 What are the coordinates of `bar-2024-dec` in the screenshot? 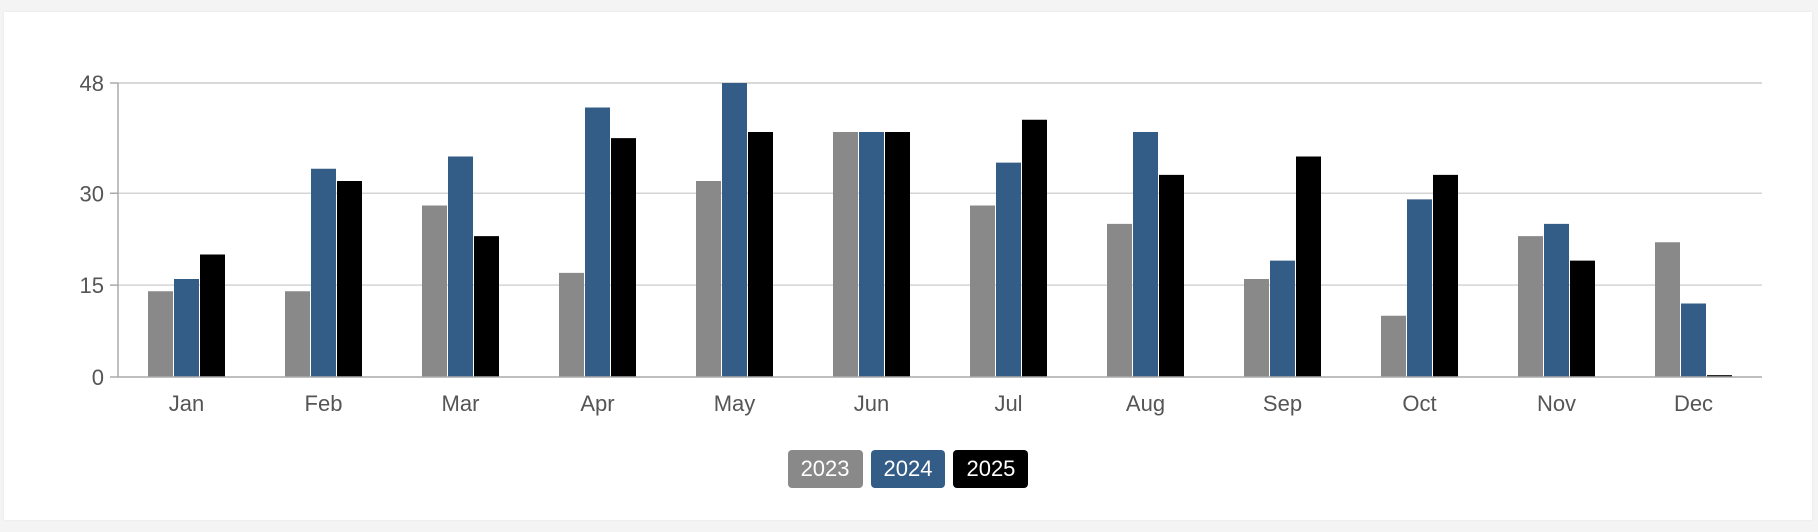 It's located at (1693, 340).